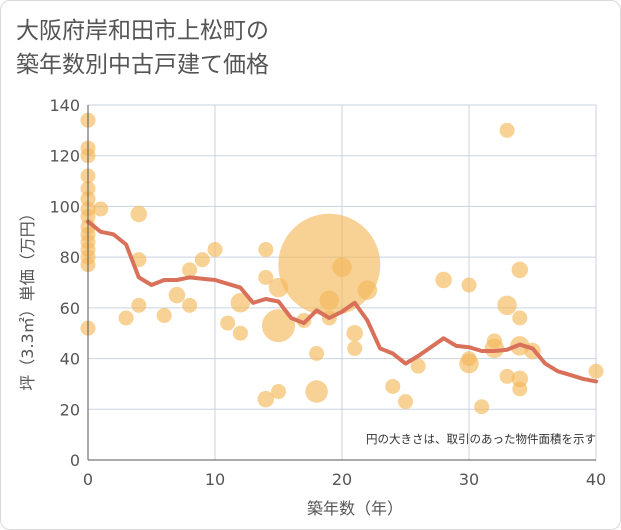  Describe the element at coordinates (215, 479) in the screenshot. I see `x-tick-label: 10` at that location.